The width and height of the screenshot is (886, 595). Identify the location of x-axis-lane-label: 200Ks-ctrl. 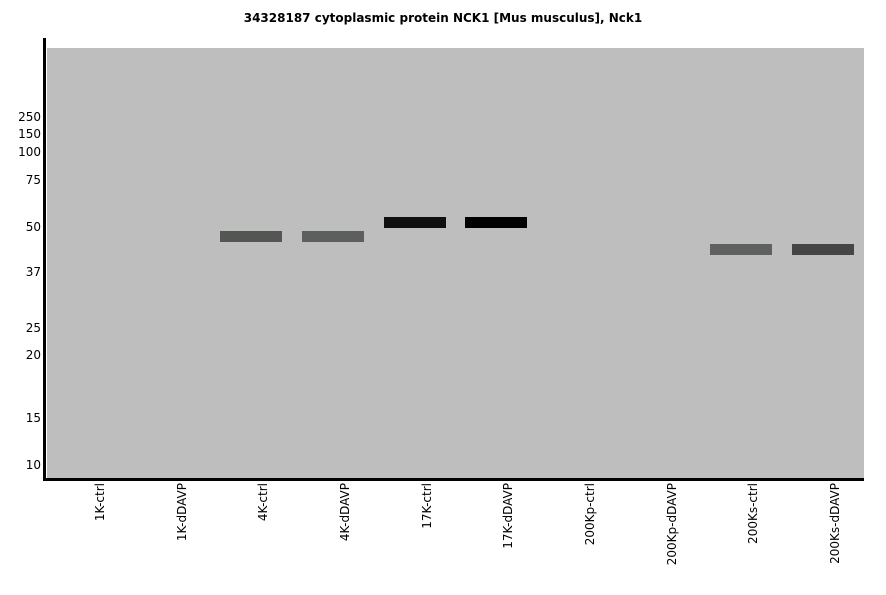
(753, 513).